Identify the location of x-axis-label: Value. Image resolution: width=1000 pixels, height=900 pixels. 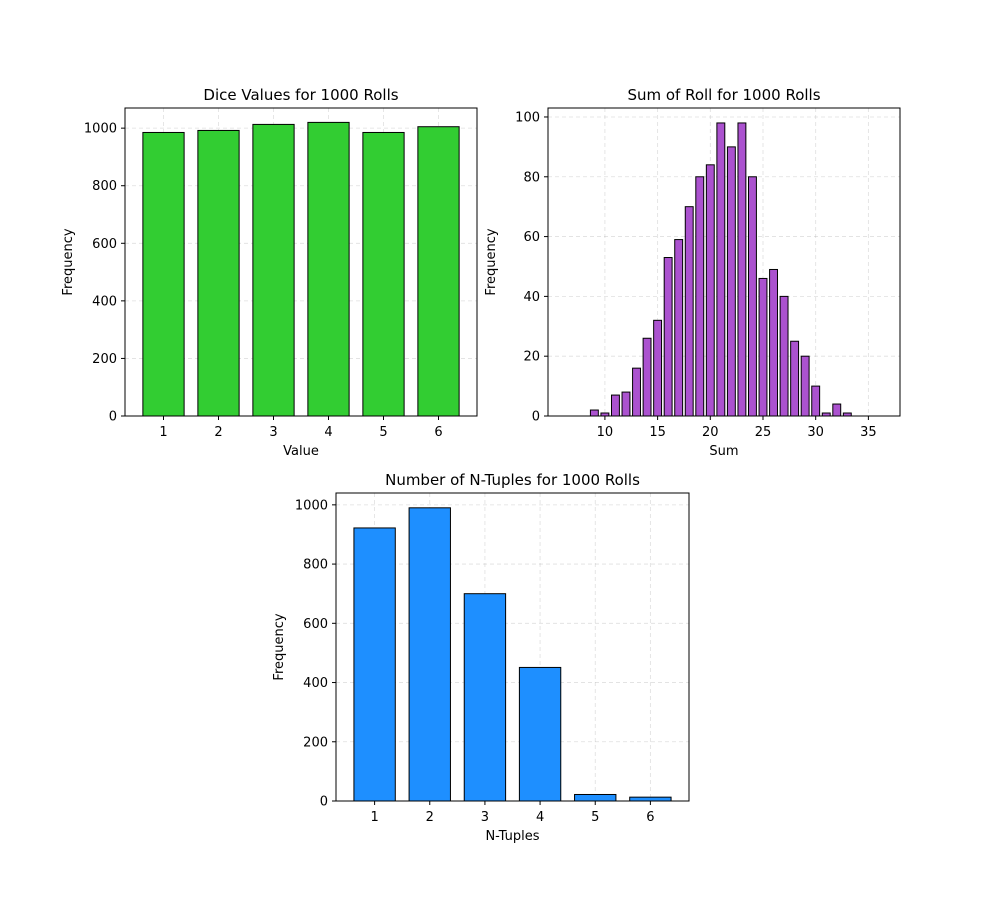
(301, 451).